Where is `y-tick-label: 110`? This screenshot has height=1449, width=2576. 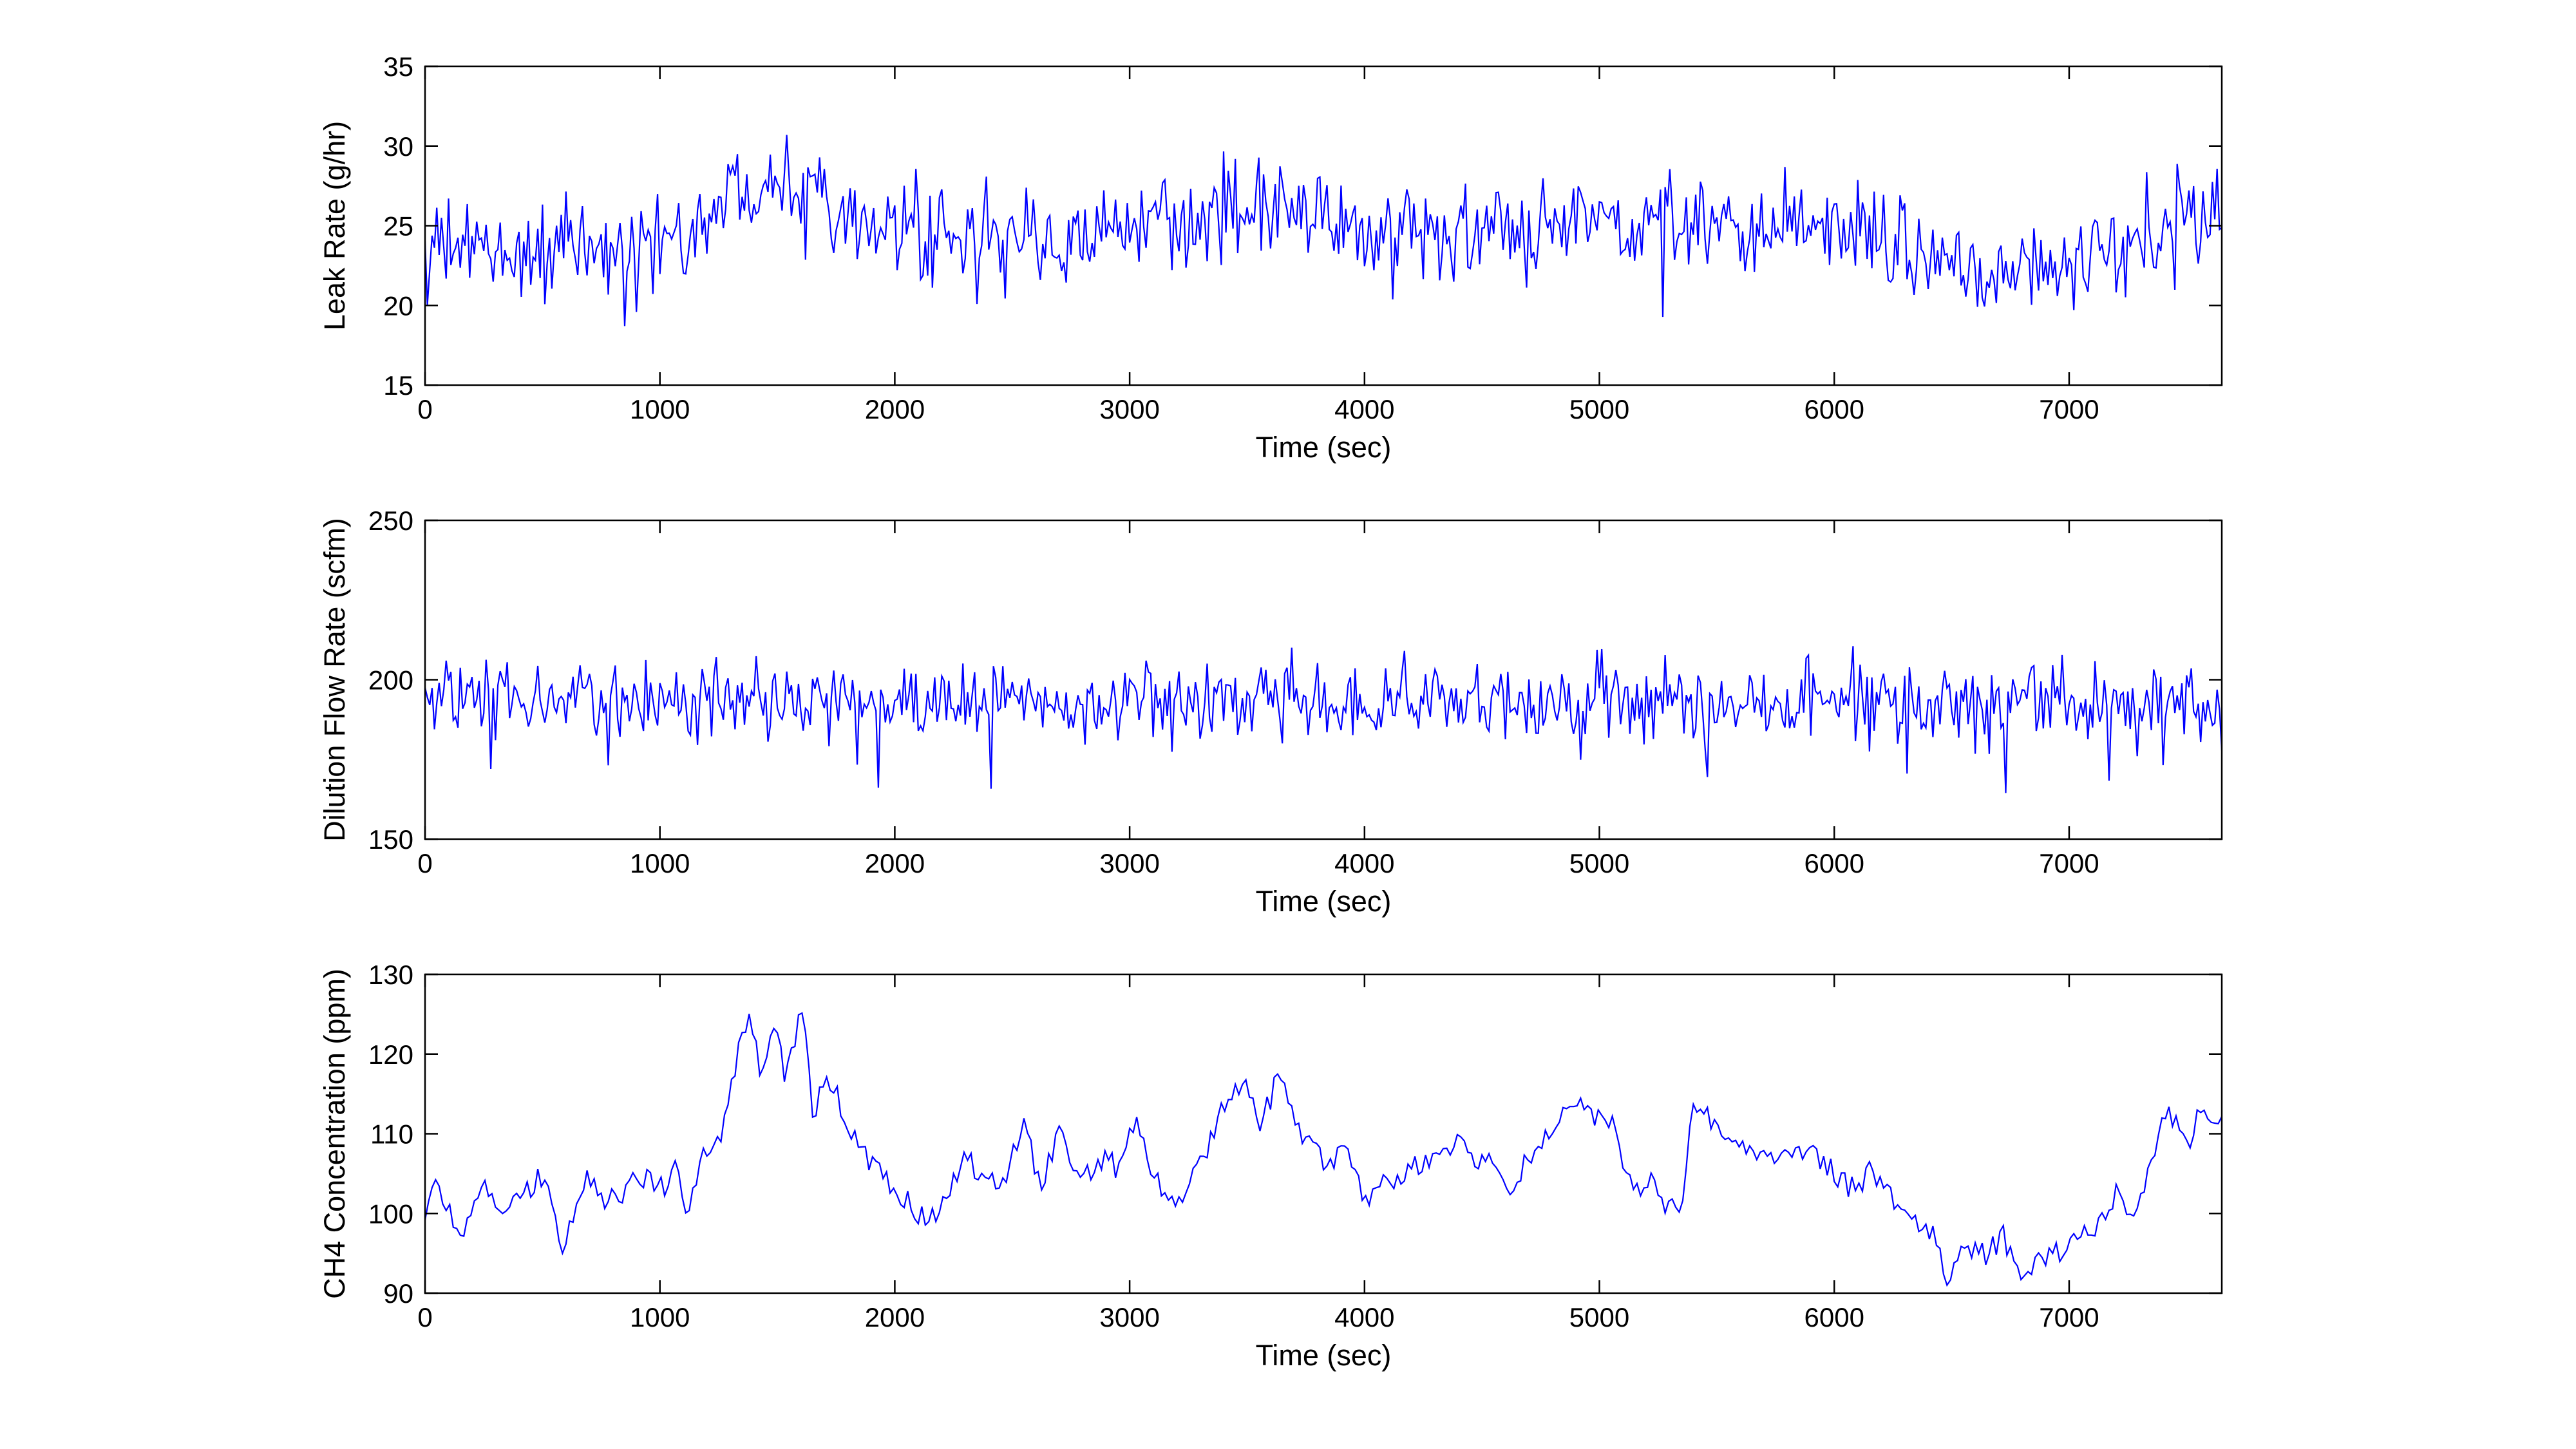 y-tick-label: 110 is located at coordinates (391, 1134).